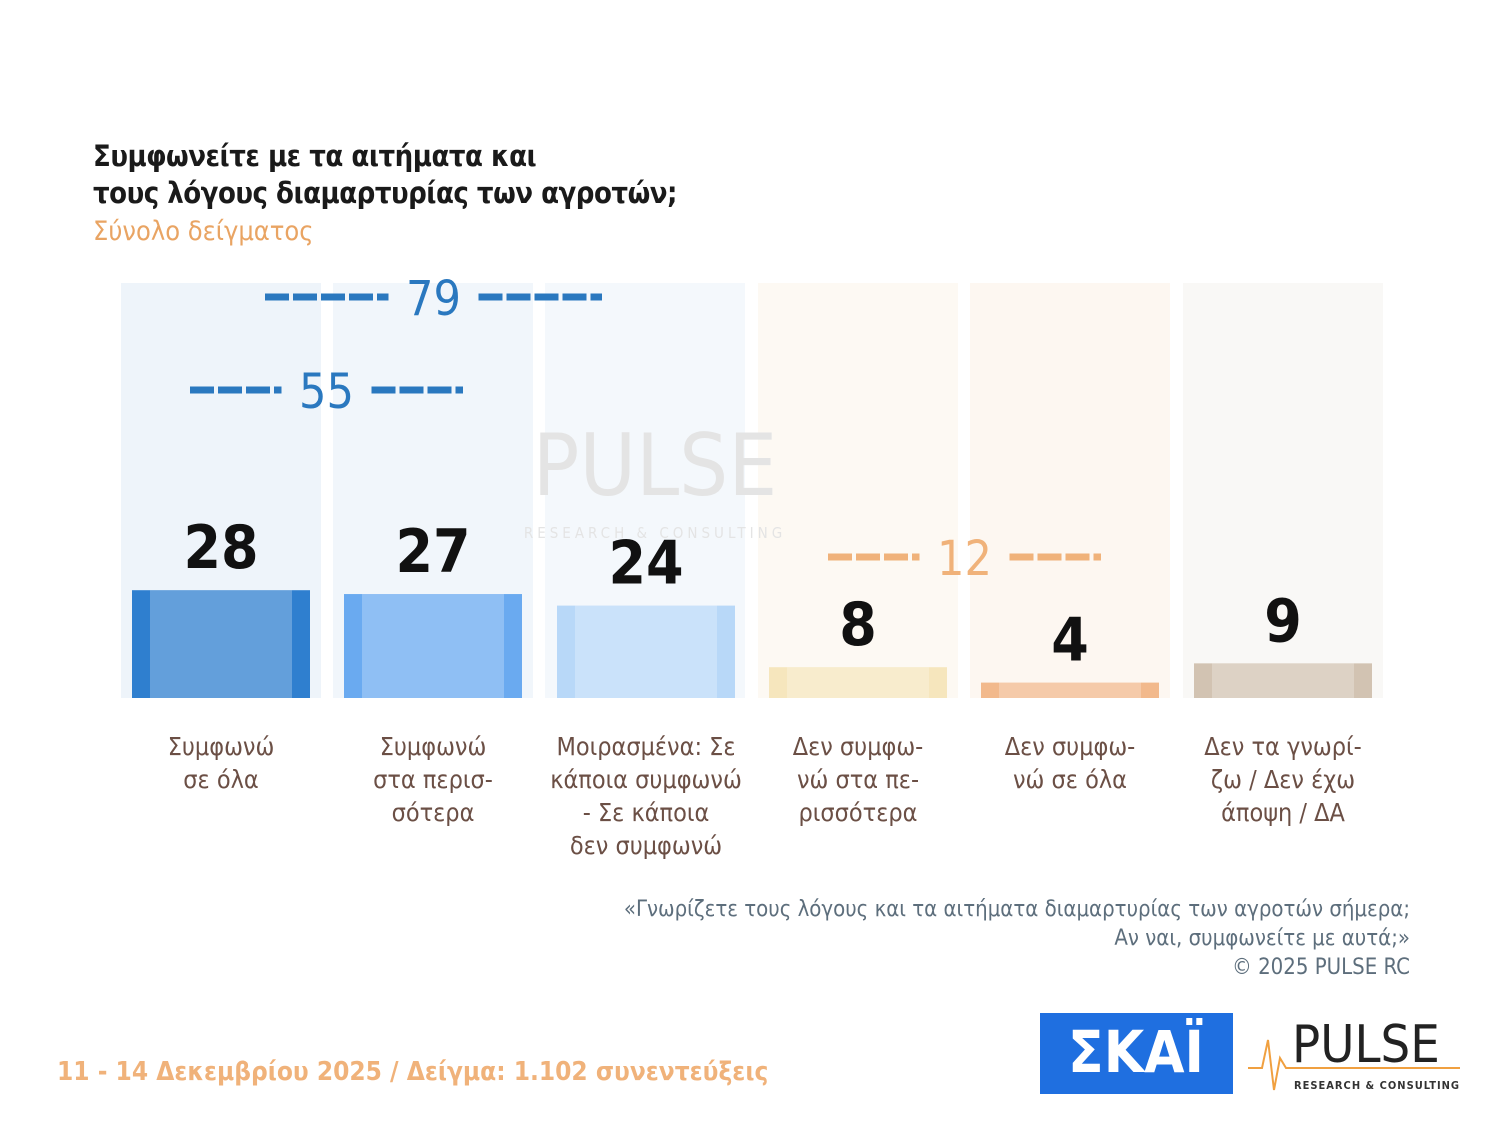 Image resolution: width=1500 pixels, height=1125 pixels. What do you see at coordinates (1377, 1085) in the screenshot?
I see `logo: RESEARCH & CONSULTING` at bounding box center [1377, 1085].